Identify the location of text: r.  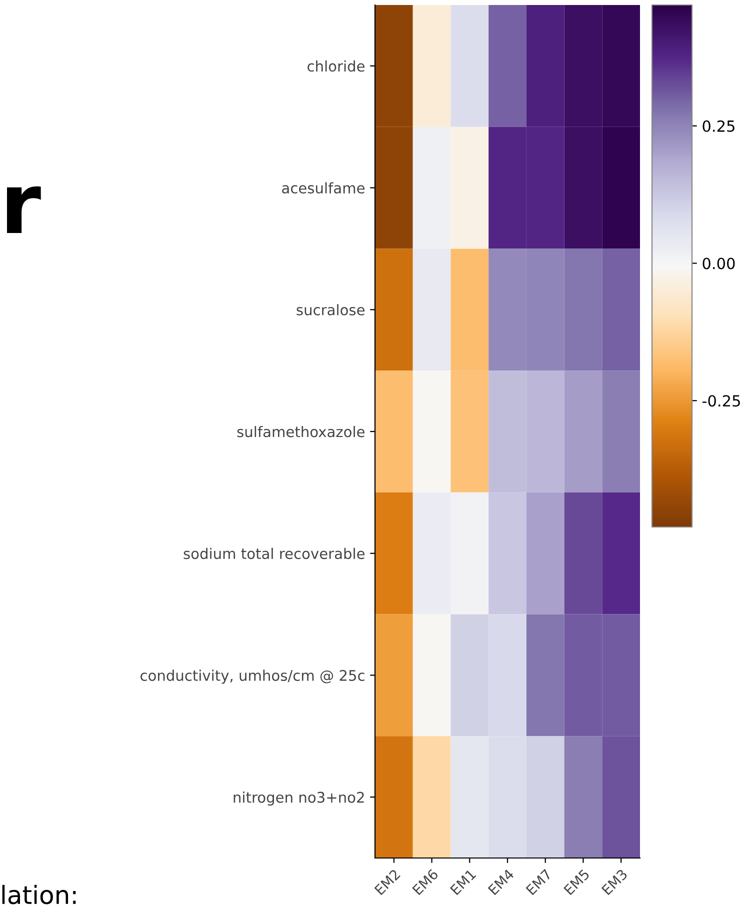
(24, 209).